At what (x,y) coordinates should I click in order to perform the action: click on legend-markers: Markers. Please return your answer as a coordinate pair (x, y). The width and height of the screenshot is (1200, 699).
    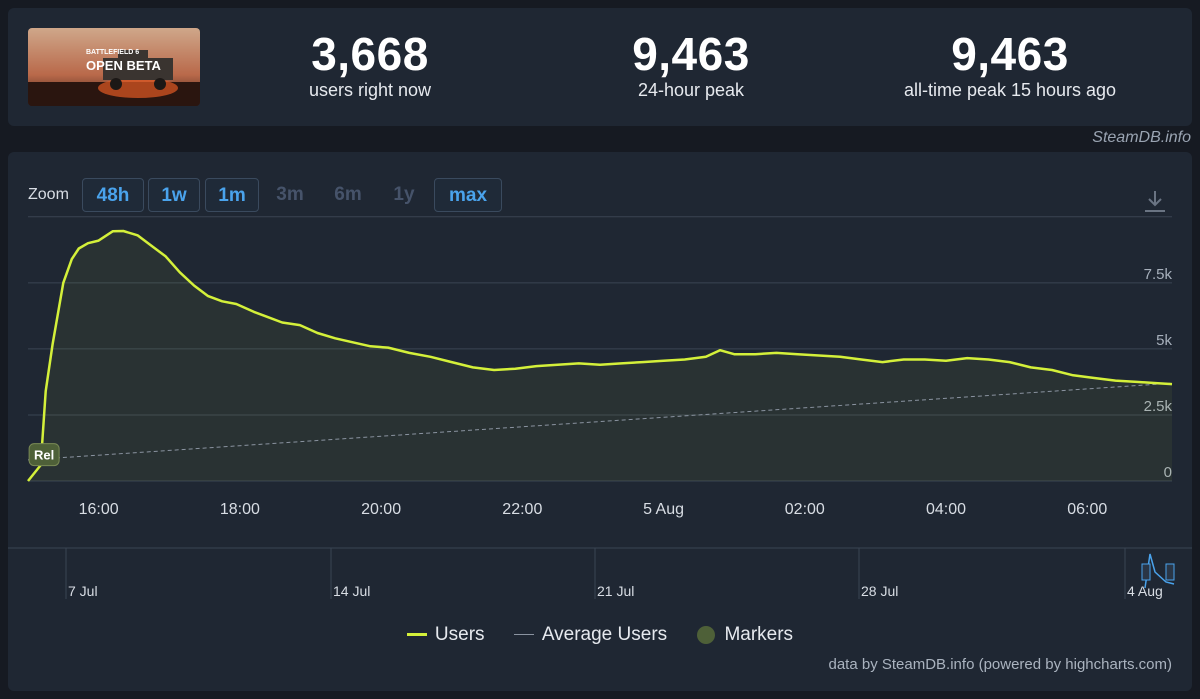
    Looking at the image, I should click on (744, 635).